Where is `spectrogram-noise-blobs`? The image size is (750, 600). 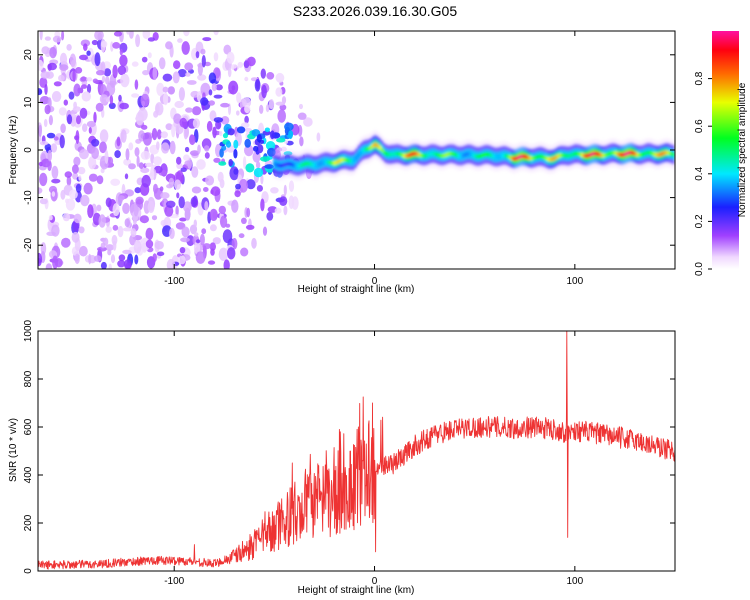
spectrogram-noise-blobs is located at coordinates (179, 150).